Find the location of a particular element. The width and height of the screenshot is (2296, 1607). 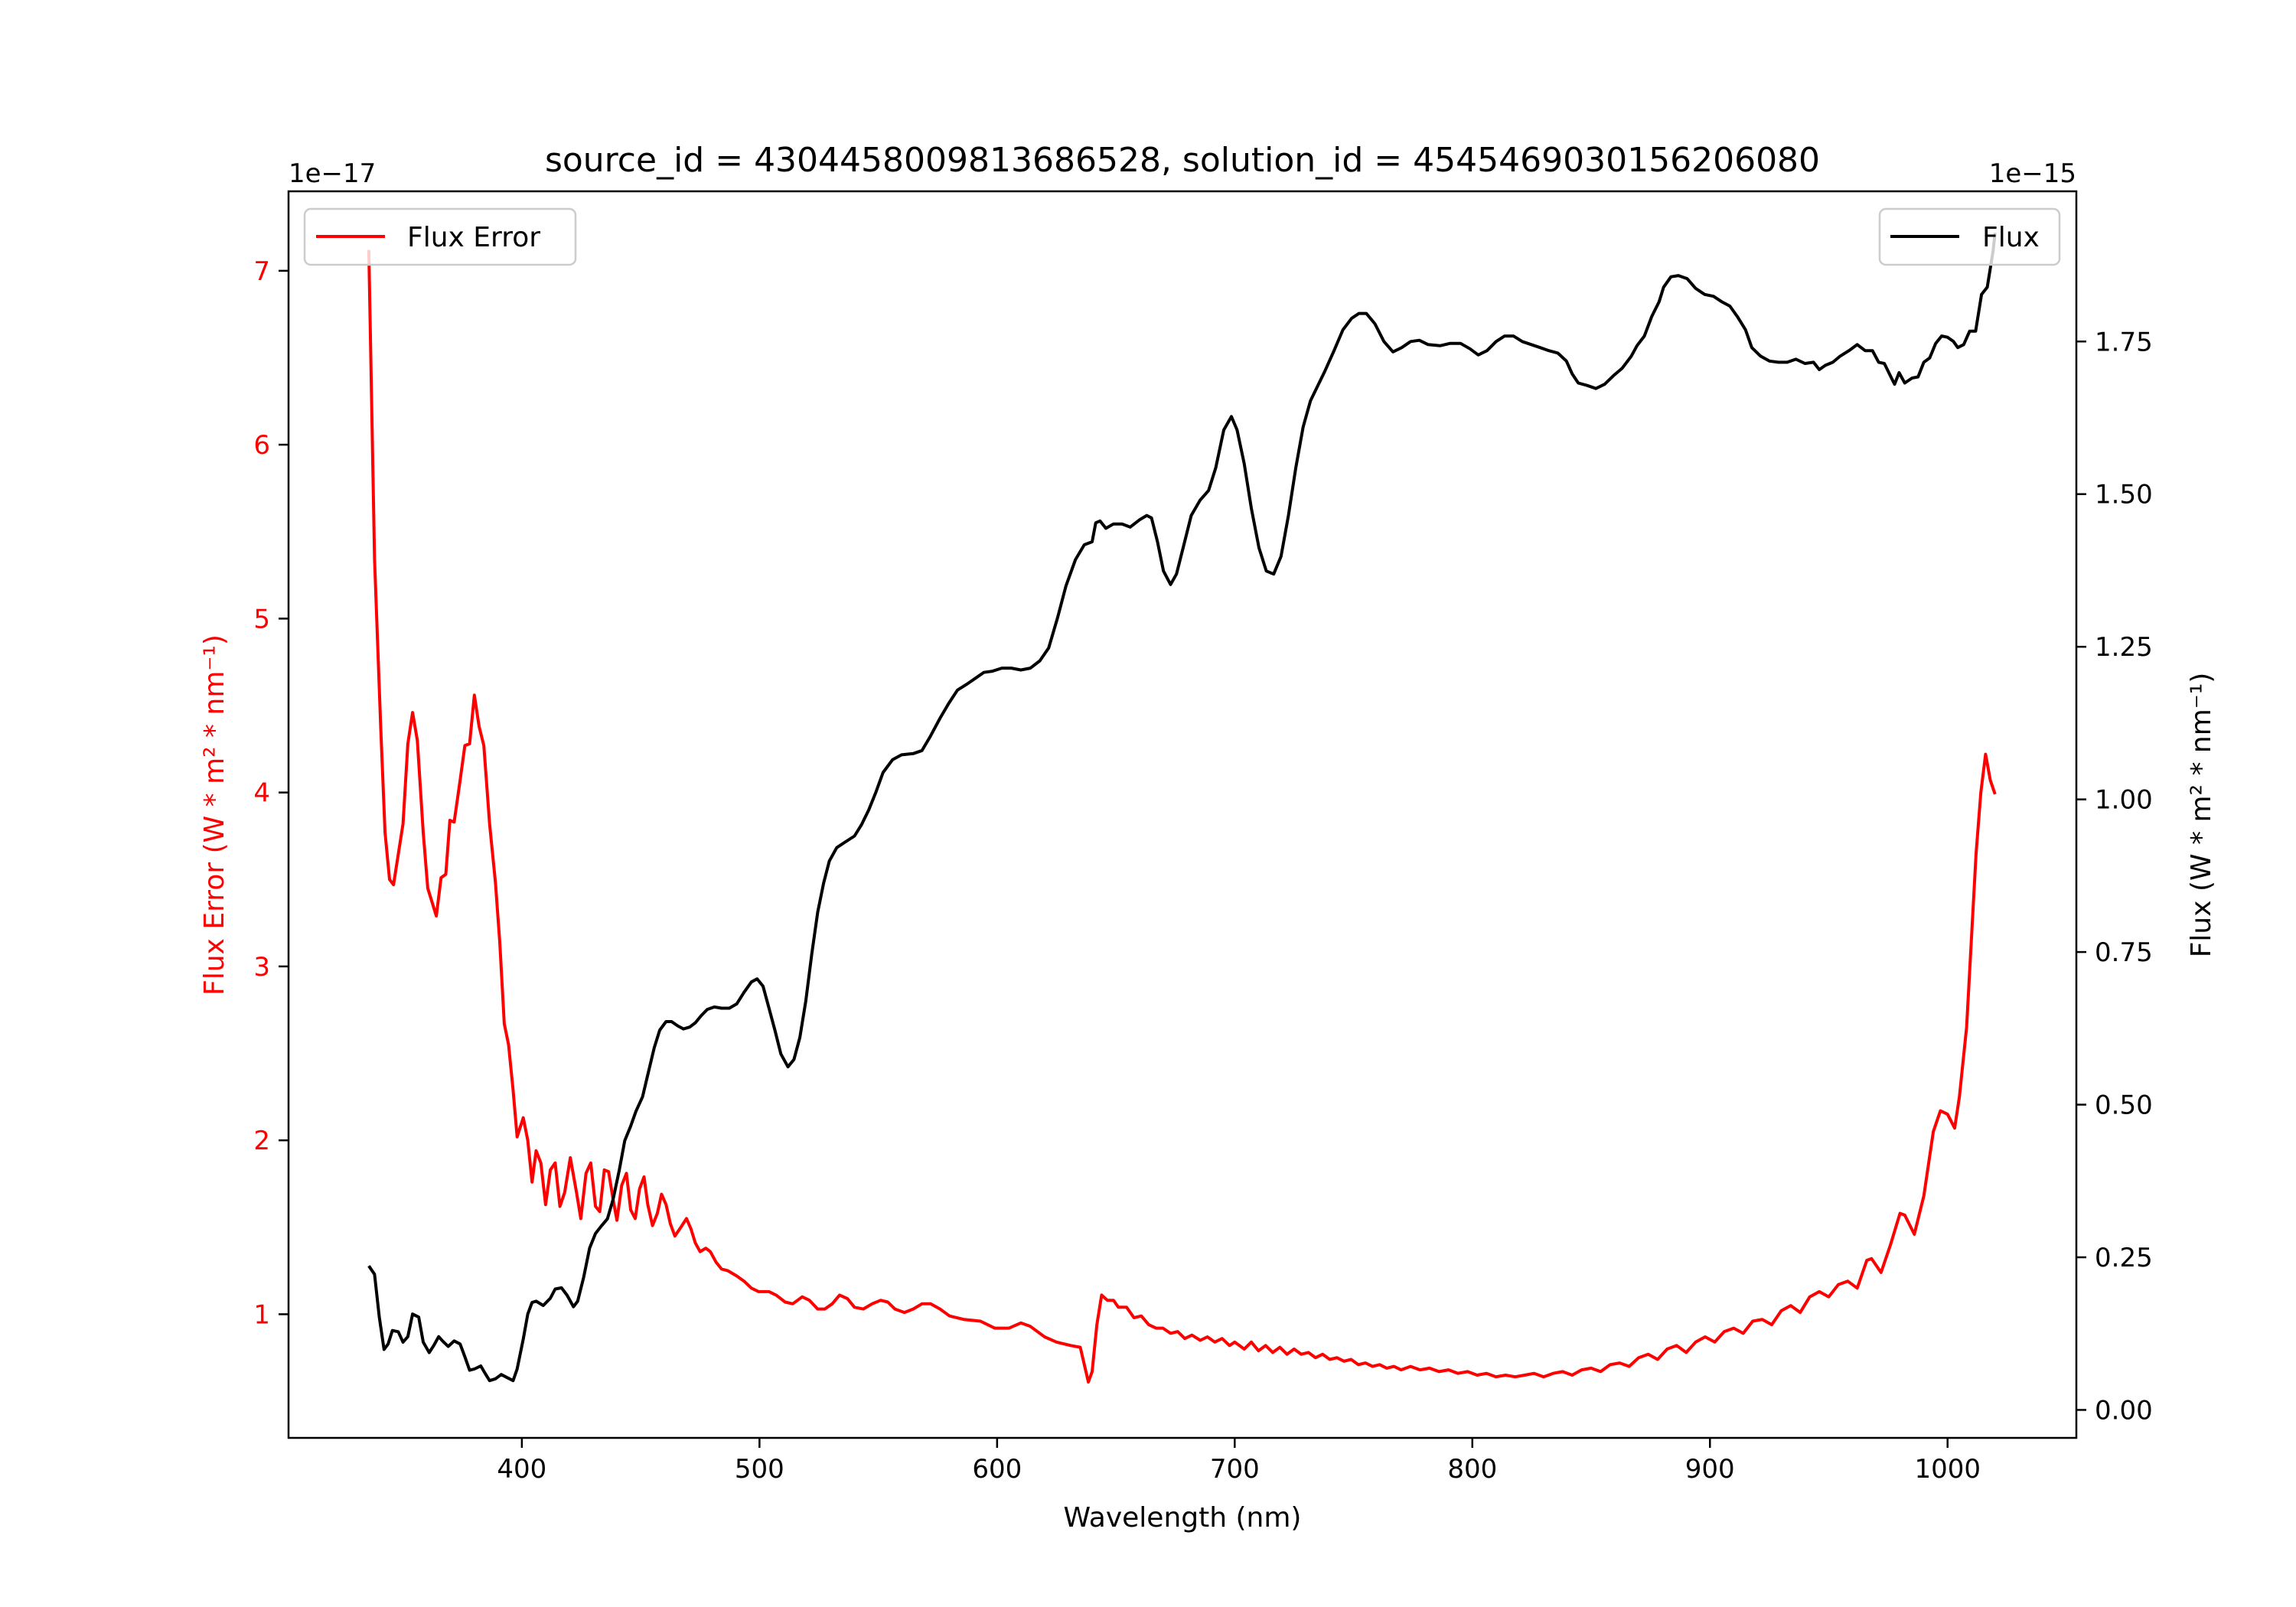

right-offset-text: 1e−15 is located at coordinates (2032, 173).